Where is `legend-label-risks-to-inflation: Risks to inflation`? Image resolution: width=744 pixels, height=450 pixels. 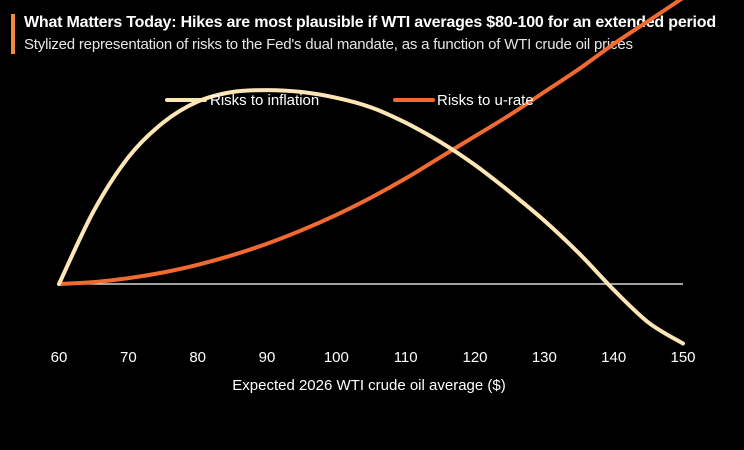
legend-label-risks-to-inflation: Risks to inflation is located at coordinates (264, 100).